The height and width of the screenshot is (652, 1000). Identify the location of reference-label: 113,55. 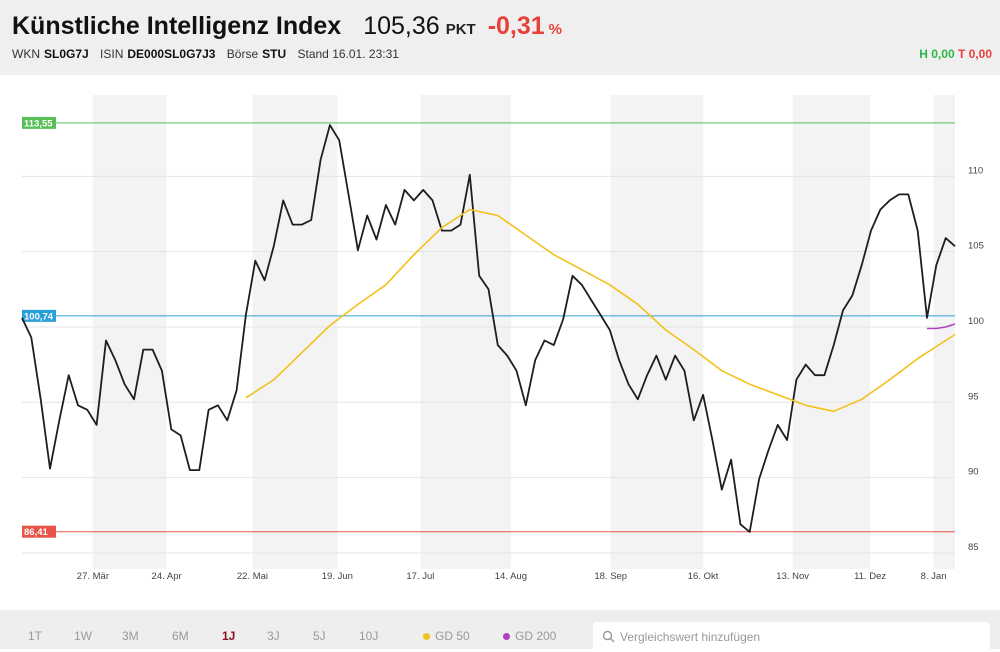
(38, 123).